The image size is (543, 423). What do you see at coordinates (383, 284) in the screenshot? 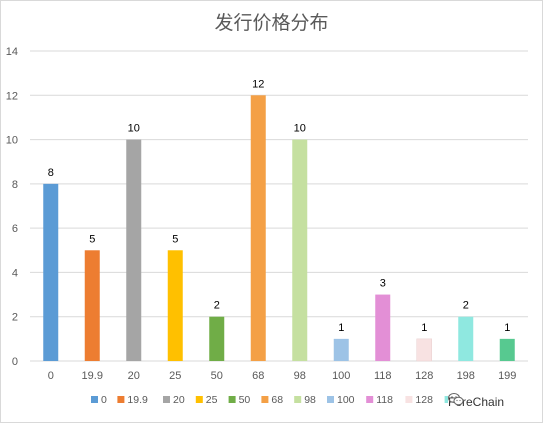
I see `data-label: 3` at bounding box center [383, 284].